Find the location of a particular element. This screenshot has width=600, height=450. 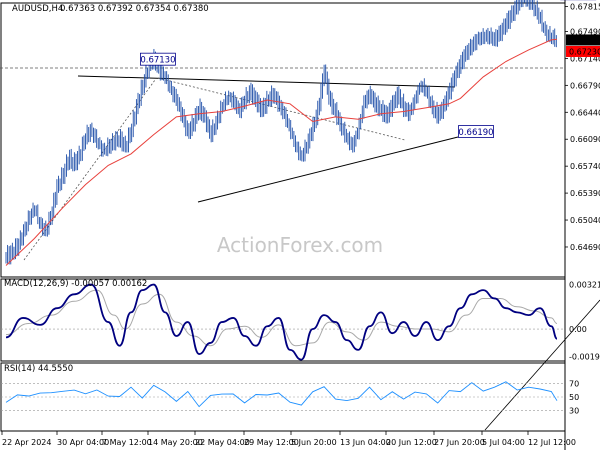

macd-divergence-line is located at coordinates (542, 365).